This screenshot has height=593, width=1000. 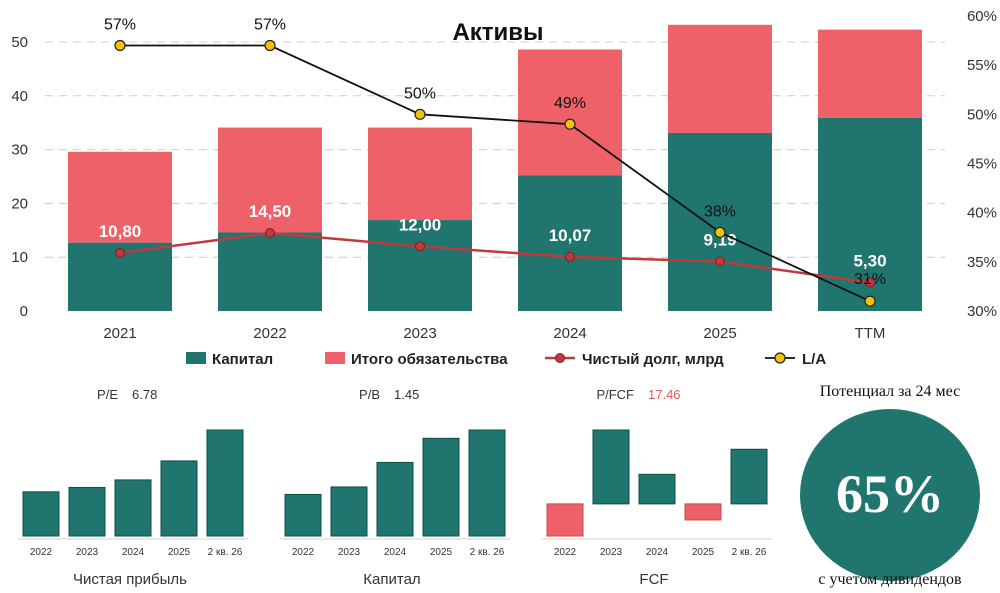 I want to click on y-tick-label: 30, so click(x=19, y=150).